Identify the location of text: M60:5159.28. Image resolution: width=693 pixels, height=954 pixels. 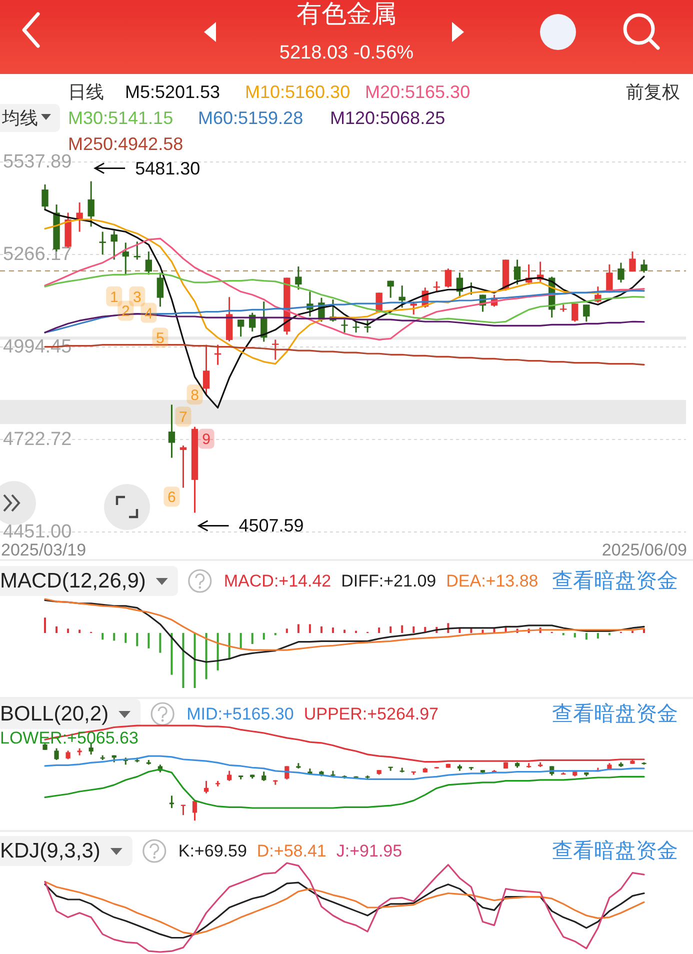
(251, 118).